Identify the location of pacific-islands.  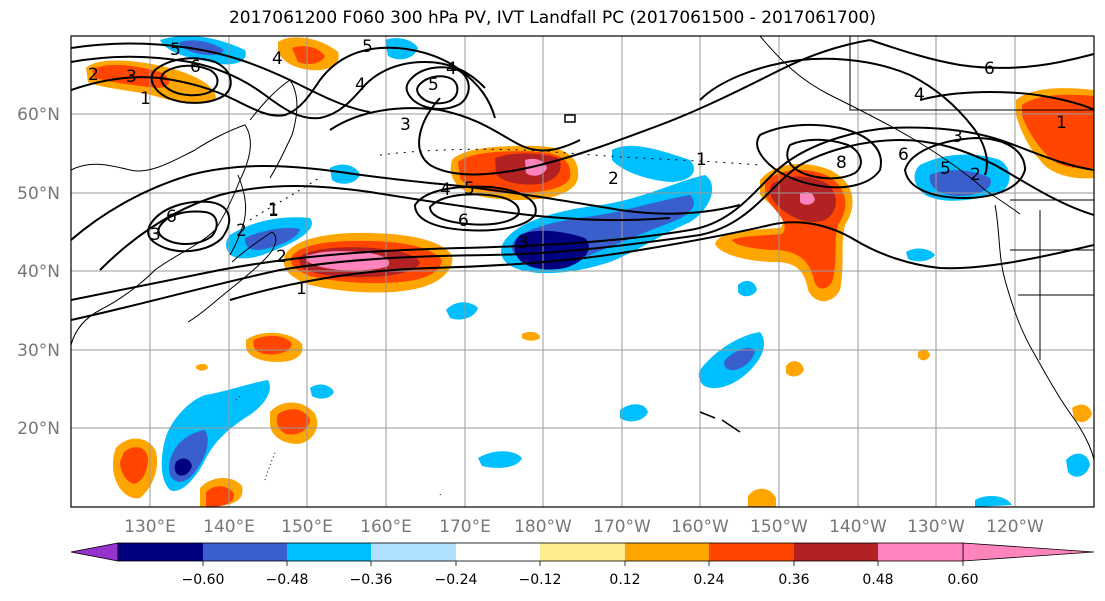
(339, 445).